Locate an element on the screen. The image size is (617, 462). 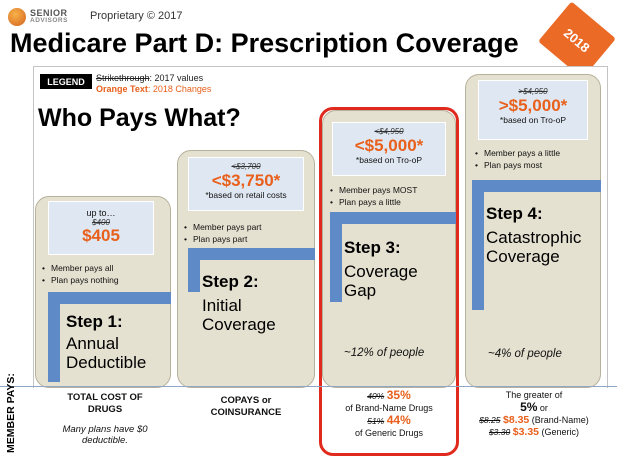
step3-name-line1: Coverage is located at coordinates (381, 271).